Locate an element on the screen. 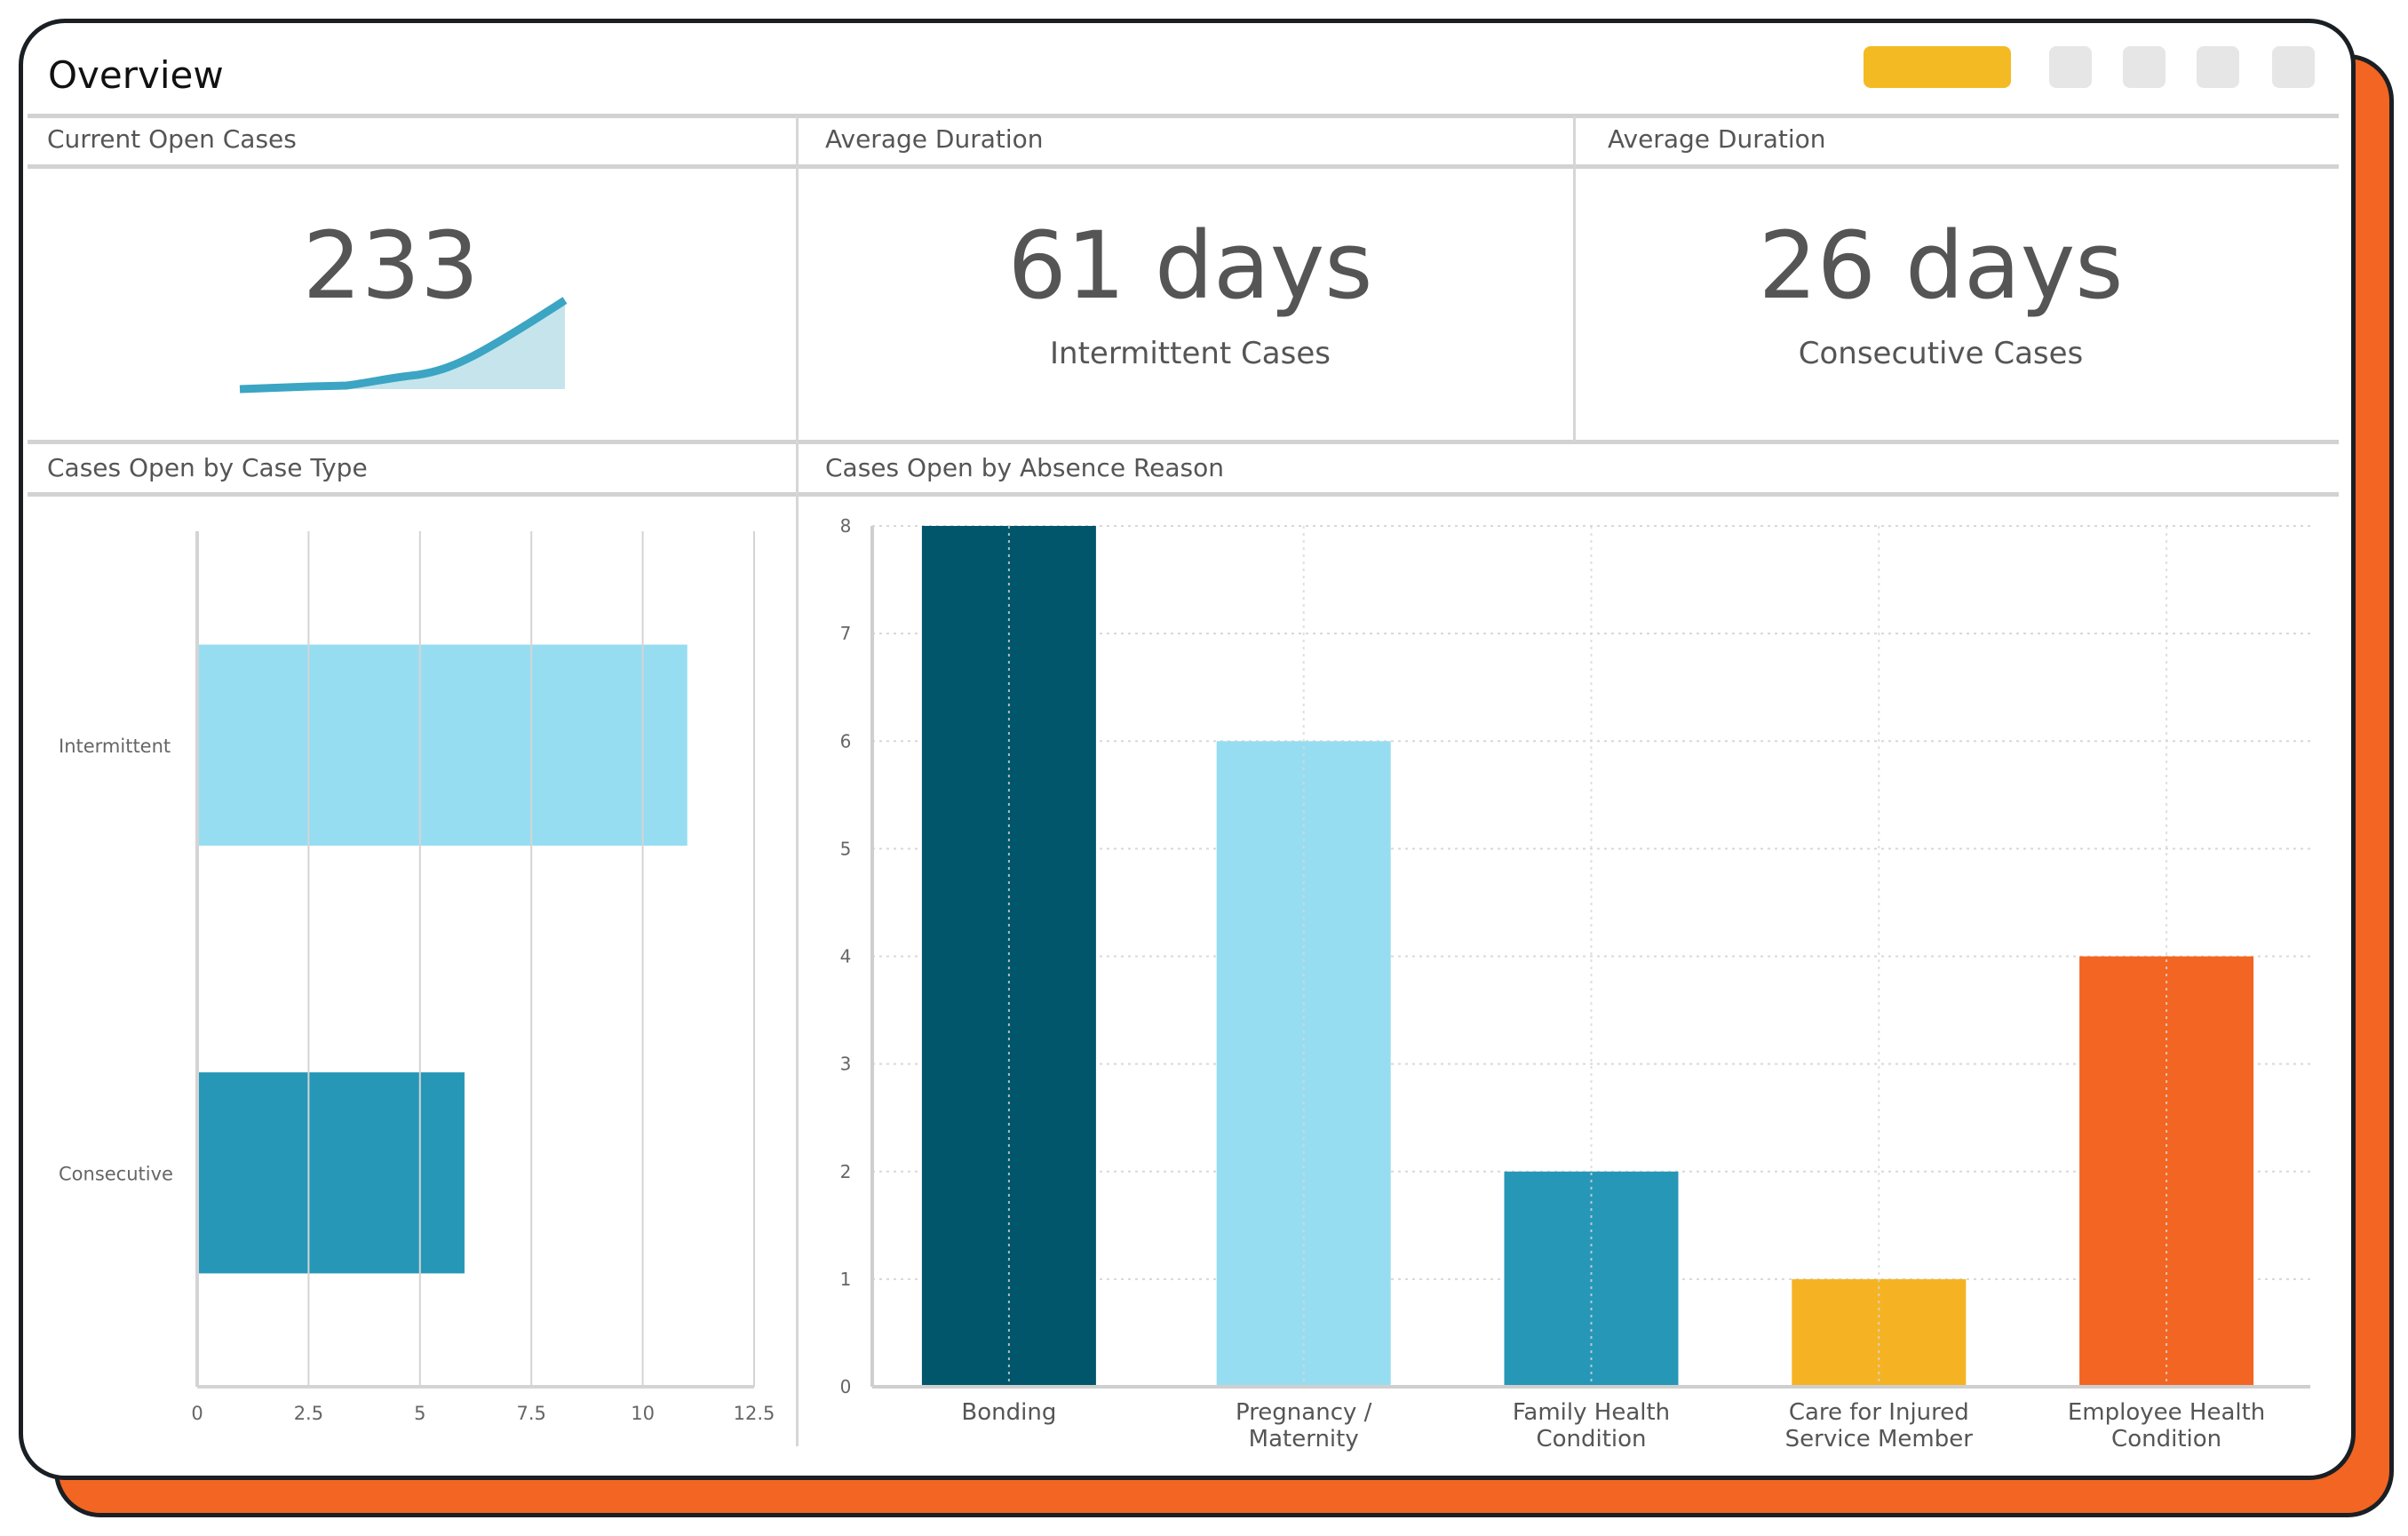 The image size is (2408, 1536). trend-sparkline-icon is located at coordinates (403, 346).